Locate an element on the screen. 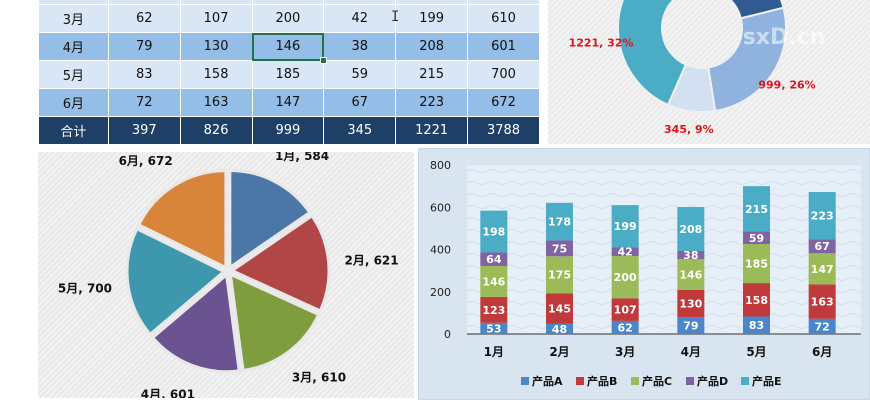 The width and height of the screenshot is (870, 405). table-cell: 158 is located at coordinates (216, 74).